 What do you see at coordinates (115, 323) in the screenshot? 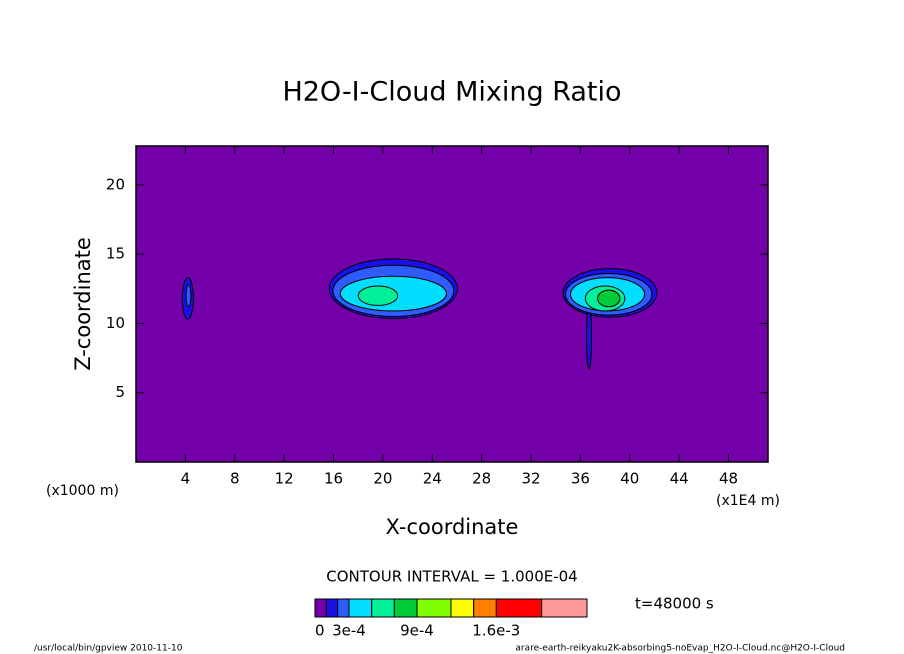
I see `y-tick-label: 10` at bounding box center [115, 323].